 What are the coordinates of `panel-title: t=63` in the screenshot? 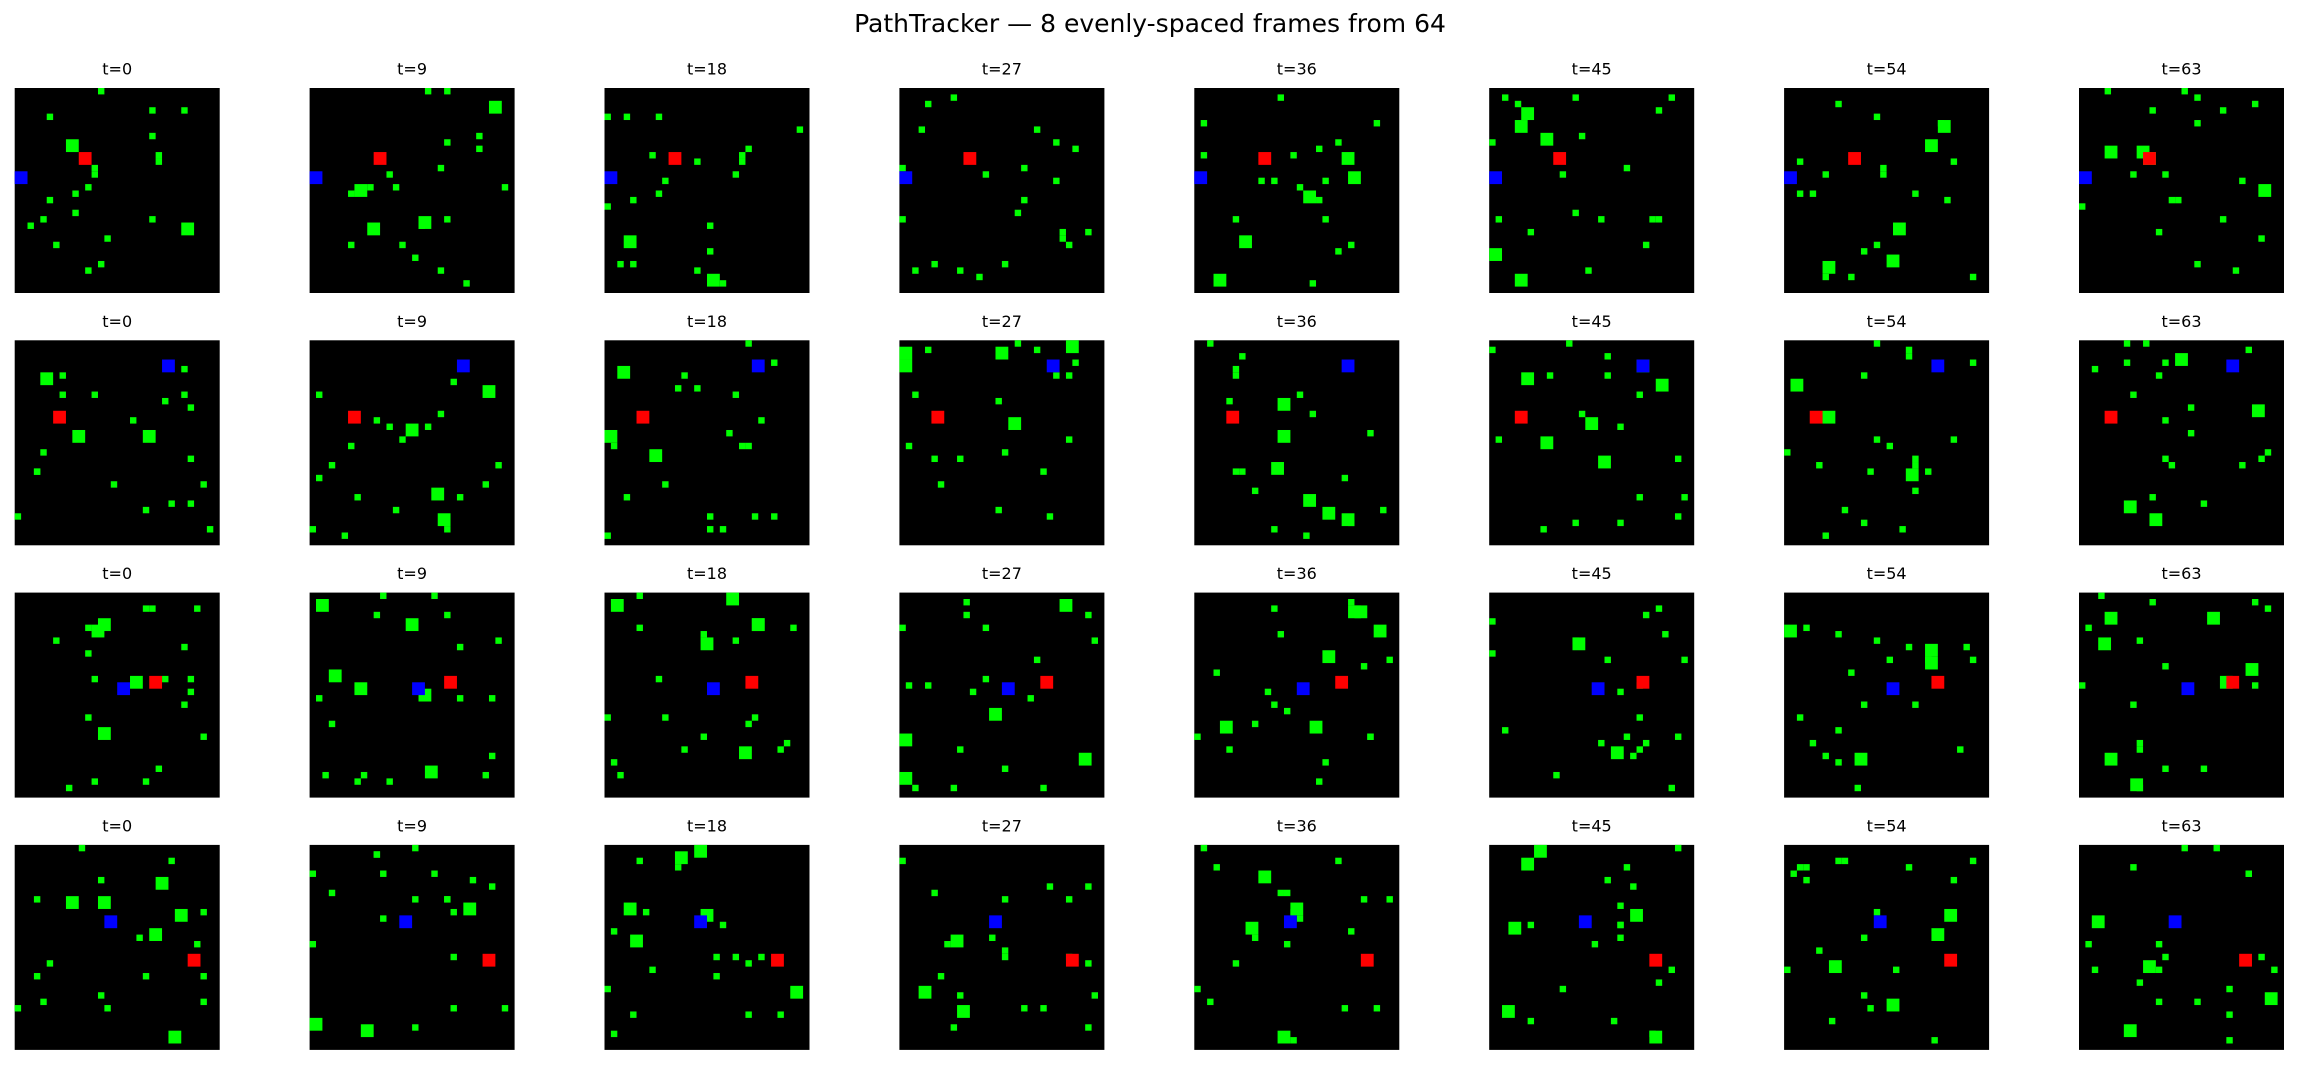 It's located at (2181, 825).